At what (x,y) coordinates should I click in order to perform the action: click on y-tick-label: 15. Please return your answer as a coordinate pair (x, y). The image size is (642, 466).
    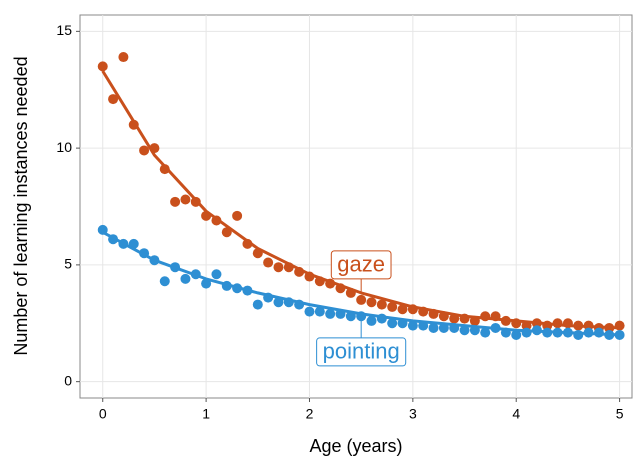
    Looking at the image, I should click on (64, 30).